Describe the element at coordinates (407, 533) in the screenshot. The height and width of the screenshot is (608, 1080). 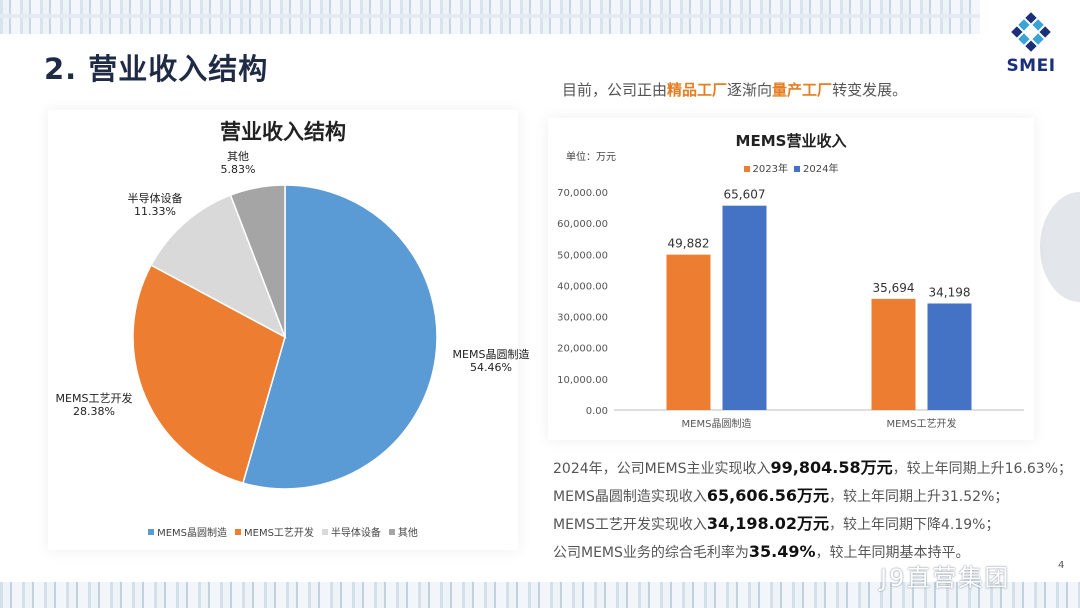
I see `legend-label: 其他` at that location.